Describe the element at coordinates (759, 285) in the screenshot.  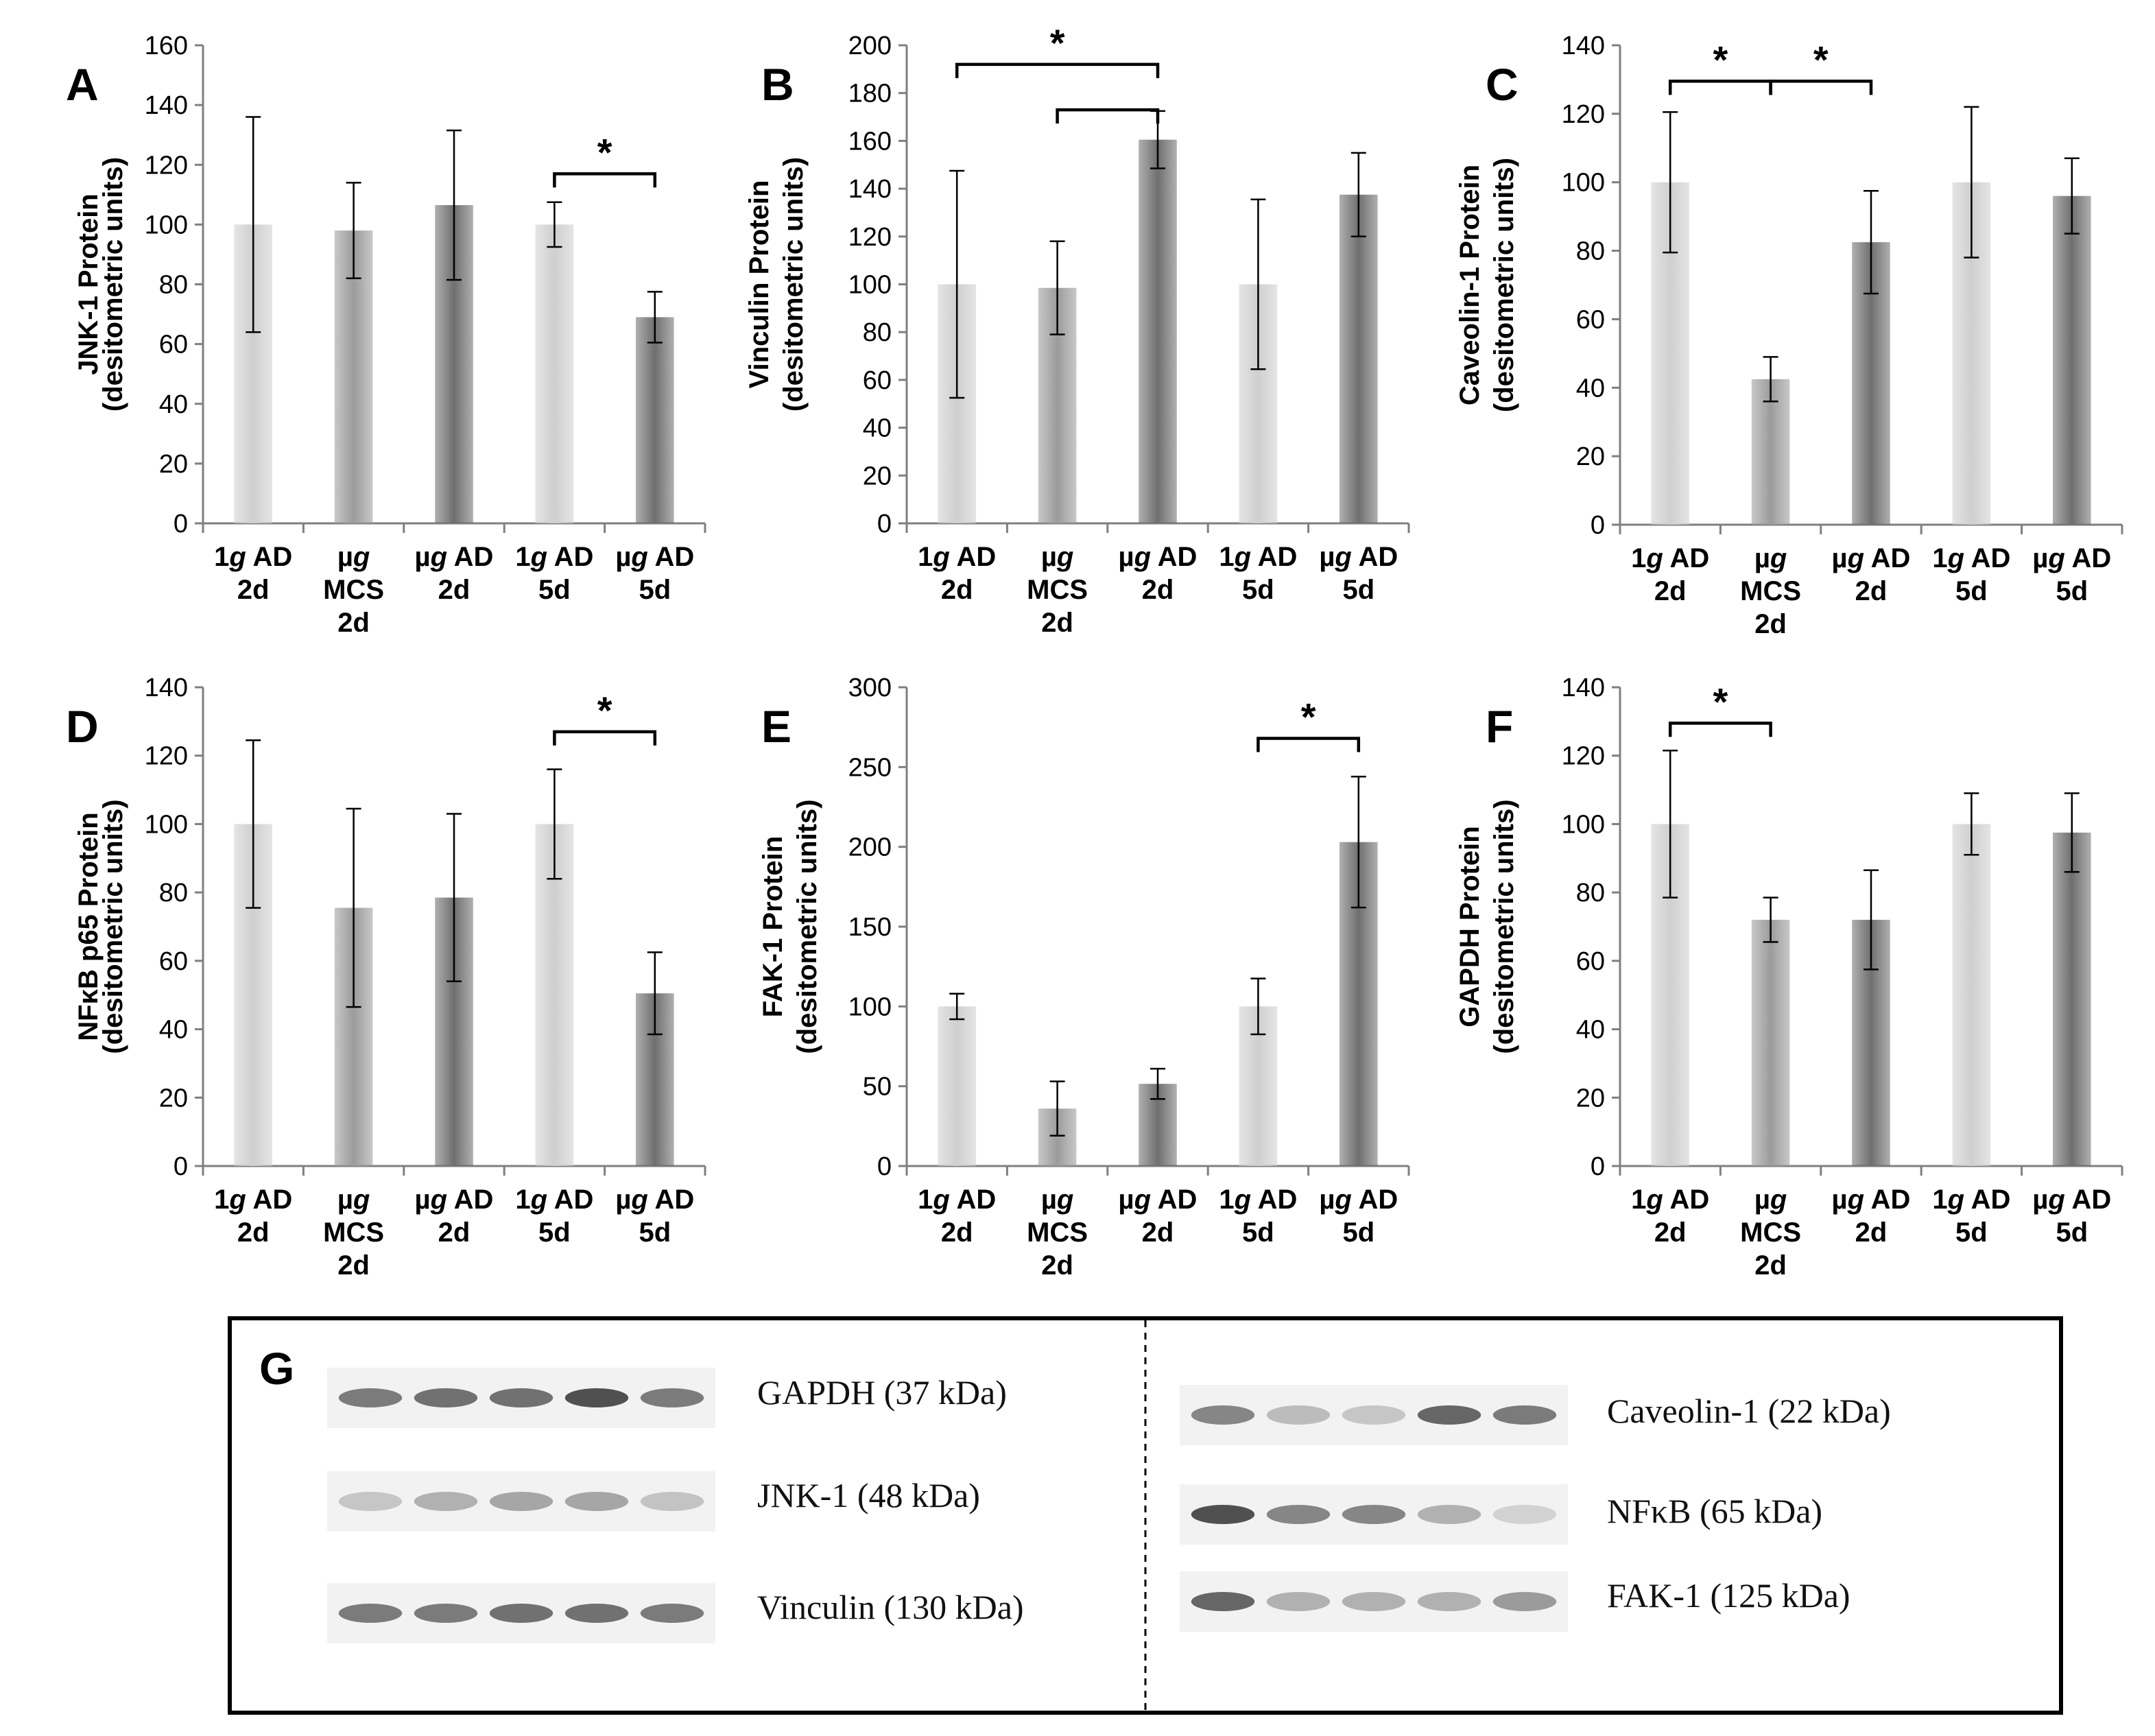
I see `y-axis-label: Vinculin Protein` at that location.